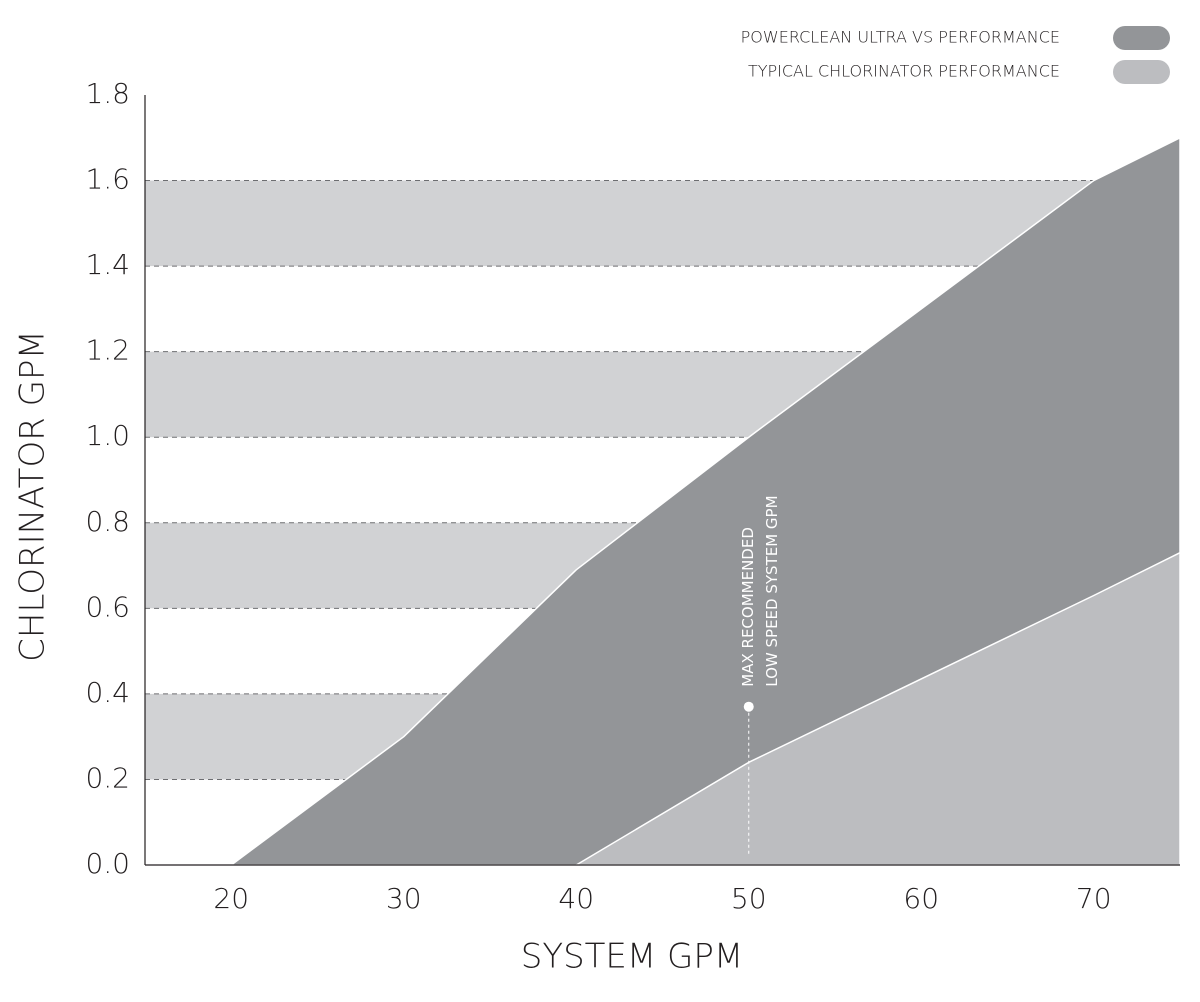 Image resolution: width=1200 pixels, height=1002 pixels. What do you see at coordinates (772, 590) in the screenshot?
I see `annotation-text: LOW SPEED SYSTEM GPM` at bounding box center [772, 590].